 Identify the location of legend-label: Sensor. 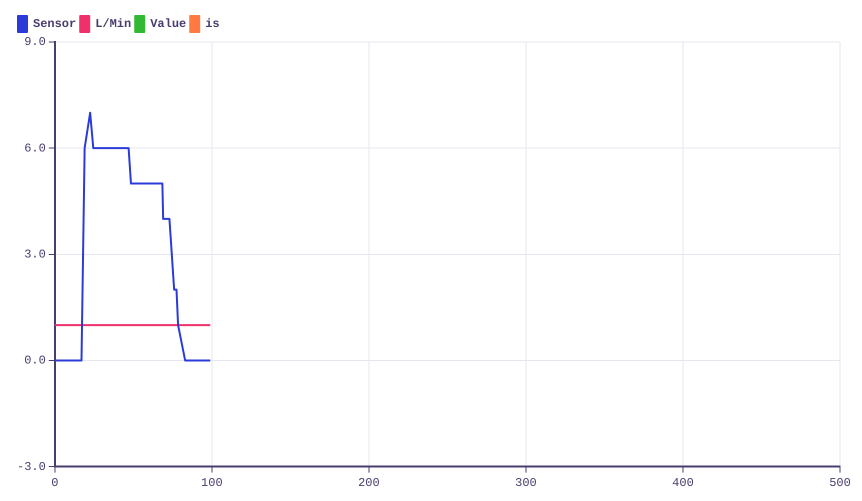
(54, 24).